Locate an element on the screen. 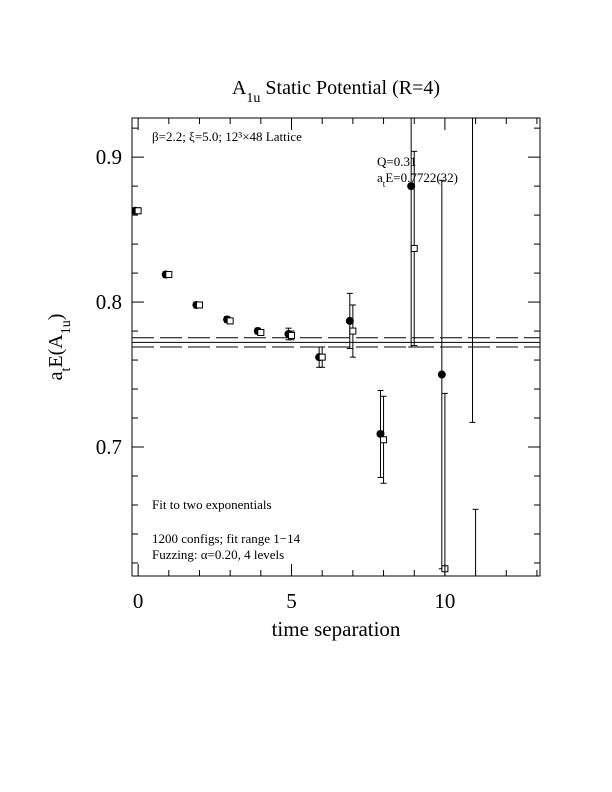 The height and width of the screenshot is (792, 612). x-axis-label: time separation is located at coordinates (336, 629).